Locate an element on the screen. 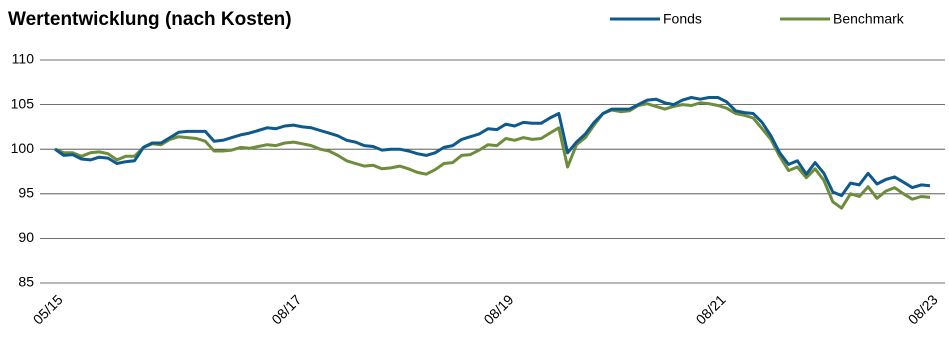  x-tick-label: 08/21 is located at coordinates (711, 309).